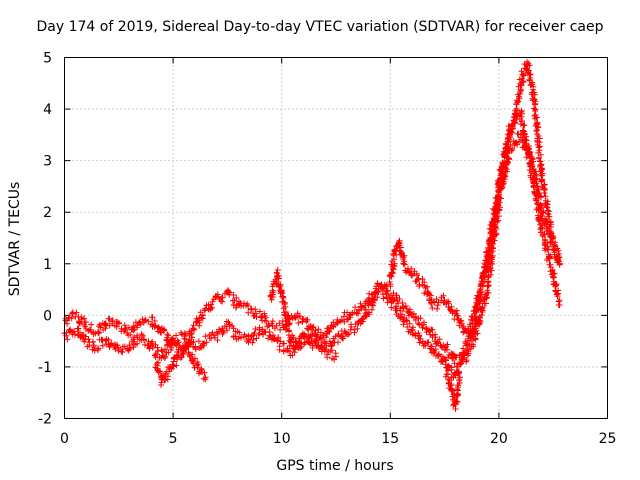  I want to click on series-track-f, so click(452, 391).